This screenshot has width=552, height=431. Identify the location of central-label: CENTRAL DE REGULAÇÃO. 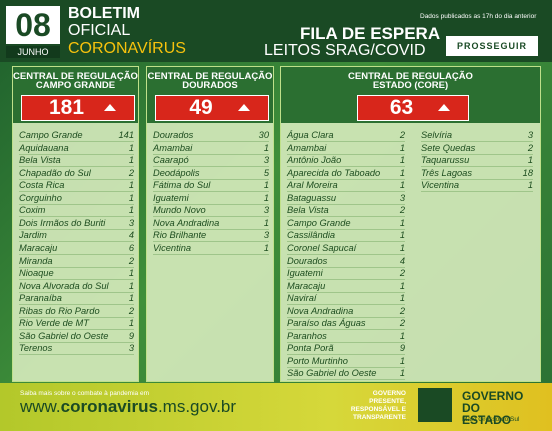
(410, 76).